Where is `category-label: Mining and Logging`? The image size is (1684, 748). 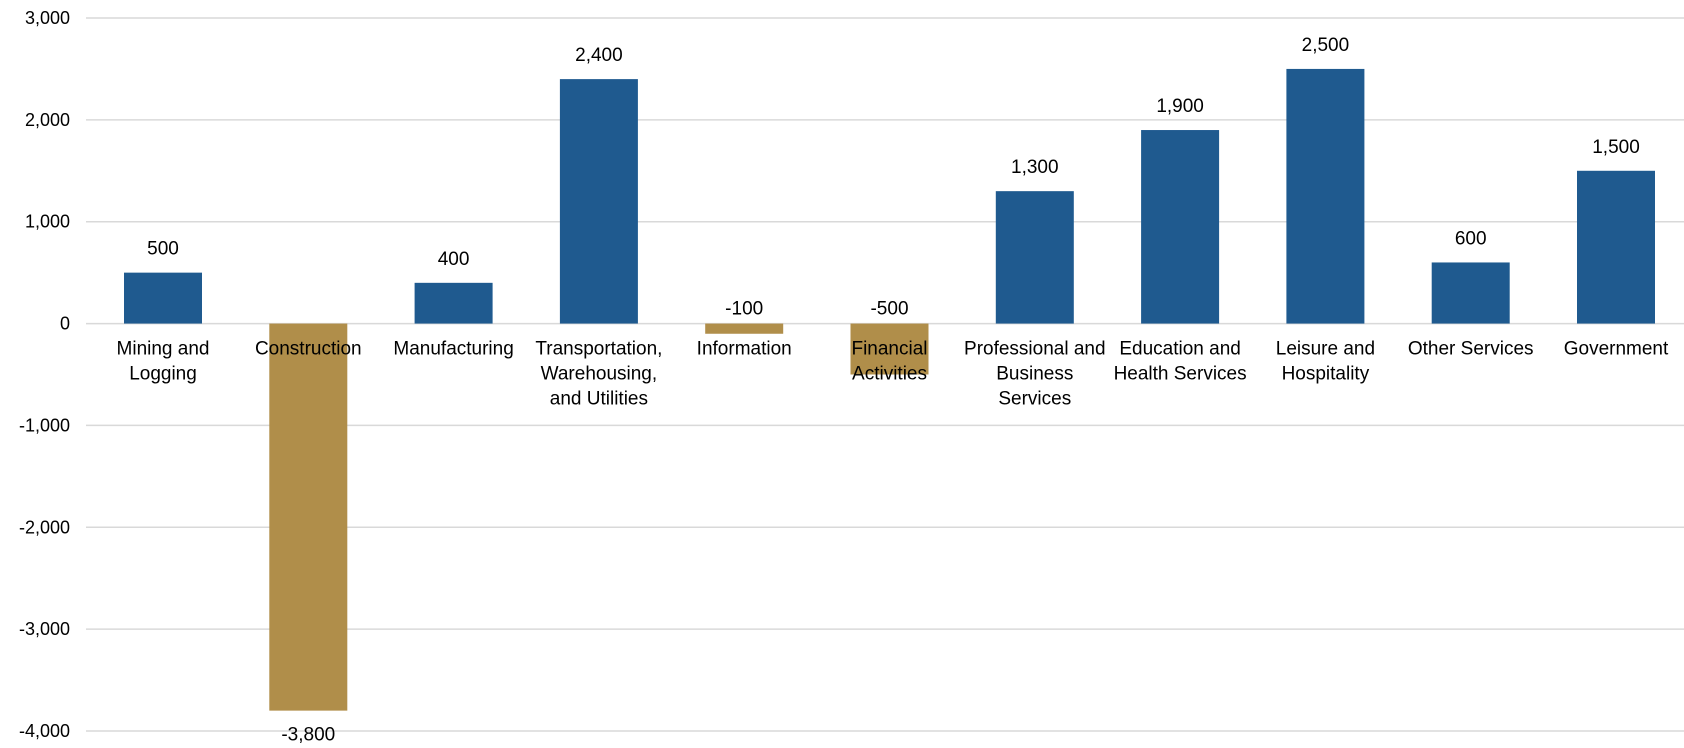 category-label: Mining and Logging is located at coordinates (163, 362).